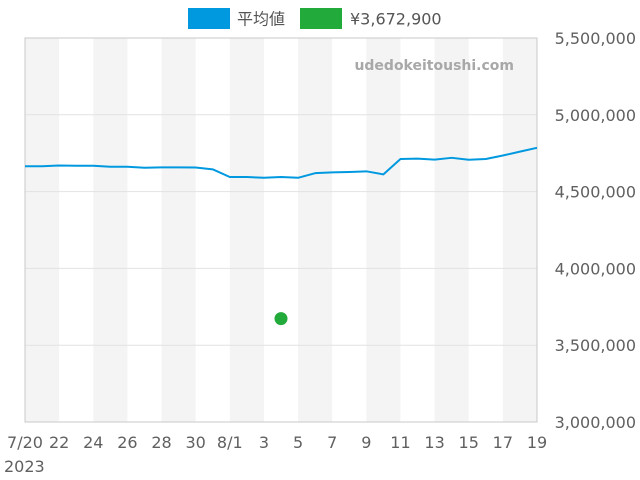  Describe the element at coordinates (595, 345) in the screenshot. I see `y-tick-label: 3,500,000` at that location.